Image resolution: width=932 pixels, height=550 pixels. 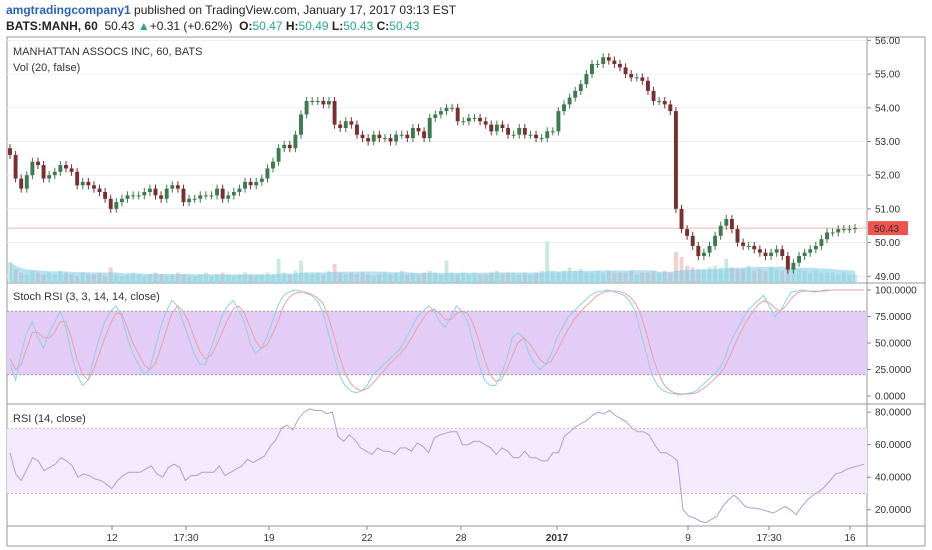 What do you see at coordinates (887, 41) in the screenshot?
I see `price-tick-label: 56.00` at bounding box center [887, 41].